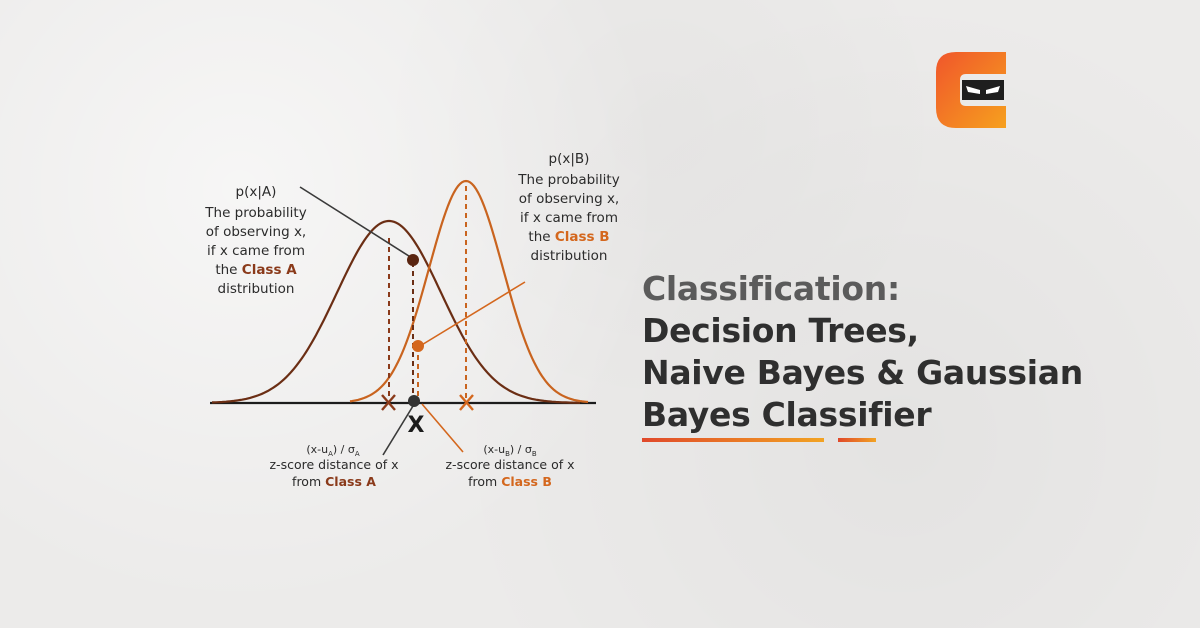 The image size is (1200, 628). I want to click on label-b-line2: The probability, so click(568, 180).